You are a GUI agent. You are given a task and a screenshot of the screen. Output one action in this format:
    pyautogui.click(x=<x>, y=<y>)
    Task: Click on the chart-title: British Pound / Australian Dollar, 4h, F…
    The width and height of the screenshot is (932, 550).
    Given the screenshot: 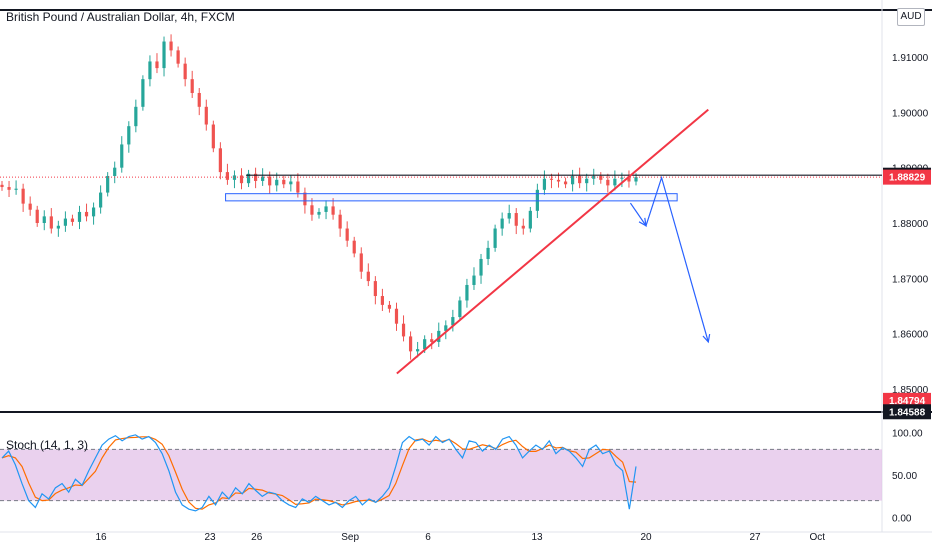 What is the action you would take?
    pyautogui.click(x=120, y=17)
    